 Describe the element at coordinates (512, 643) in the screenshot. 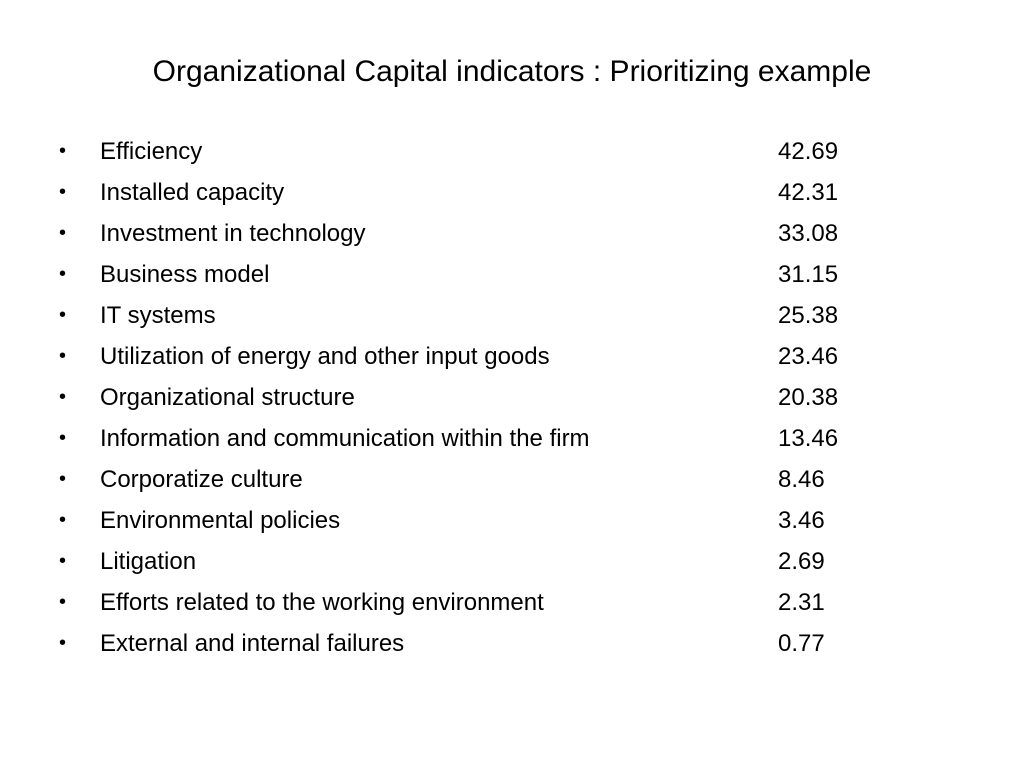

I see `list-item: • External and internal failures 0.77` at that location.